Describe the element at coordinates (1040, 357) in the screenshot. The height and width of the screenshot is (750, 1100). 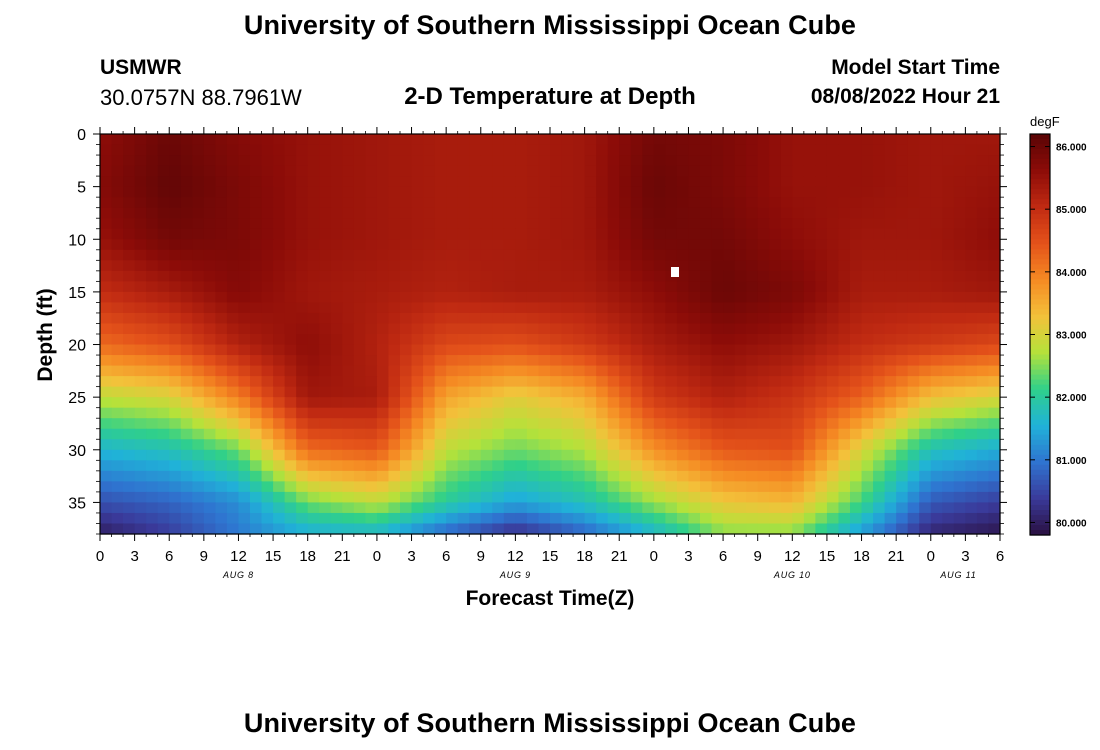
I see `colorbar-step` at that location.